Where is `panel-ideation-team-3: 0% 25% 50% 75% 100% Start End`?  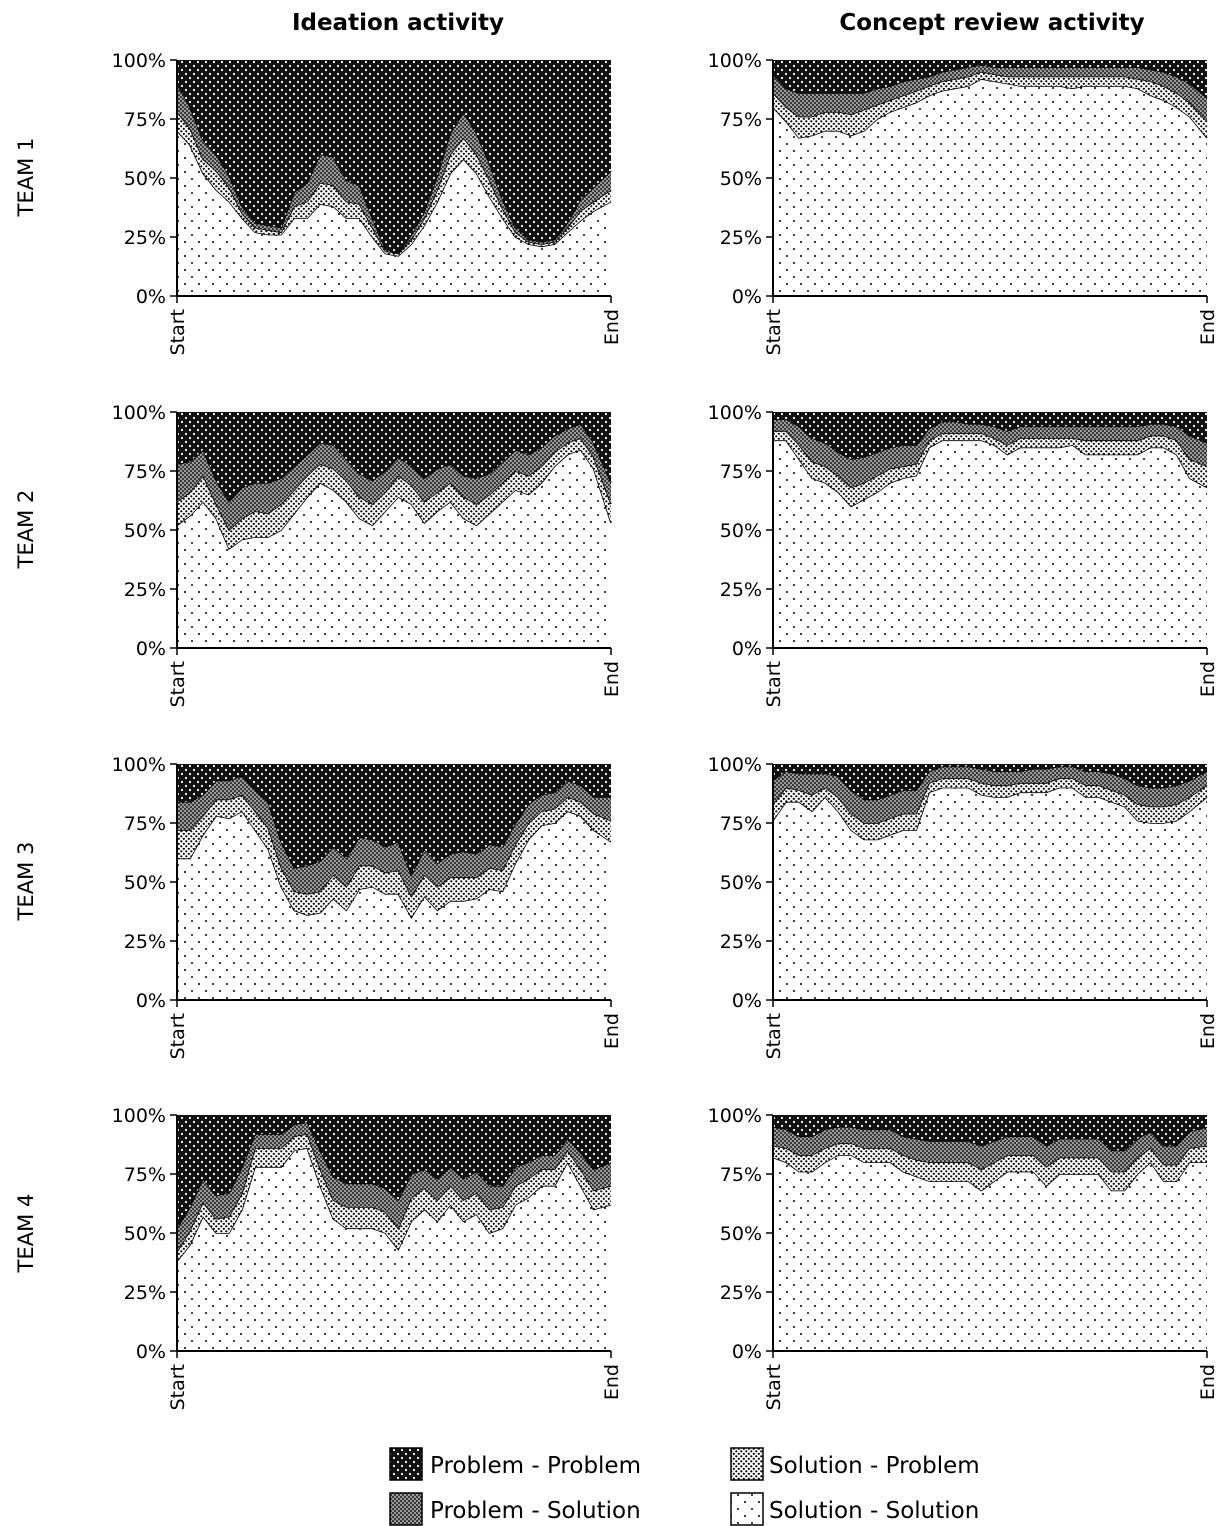
panel-ideation-team-3: 0% 25% 50% 75% 100% Start End is located at coordinates (367, 906).